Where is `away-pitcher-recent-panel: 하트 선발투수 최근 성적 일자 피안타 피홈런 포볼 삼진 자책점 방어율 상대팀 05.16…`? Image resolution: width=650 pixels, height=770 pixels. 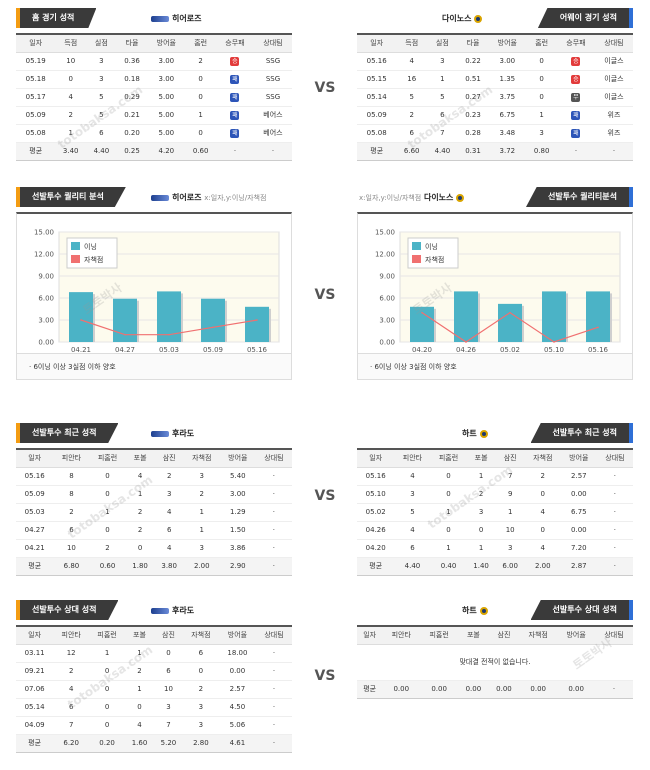 away-pitcher-recent-panel: 하트 선발투수 최근 성적 일자 피안타 피홈런 포볼 삼진 자책점 방어율 상대팀 05.16… is located at coordinates (495, 499).